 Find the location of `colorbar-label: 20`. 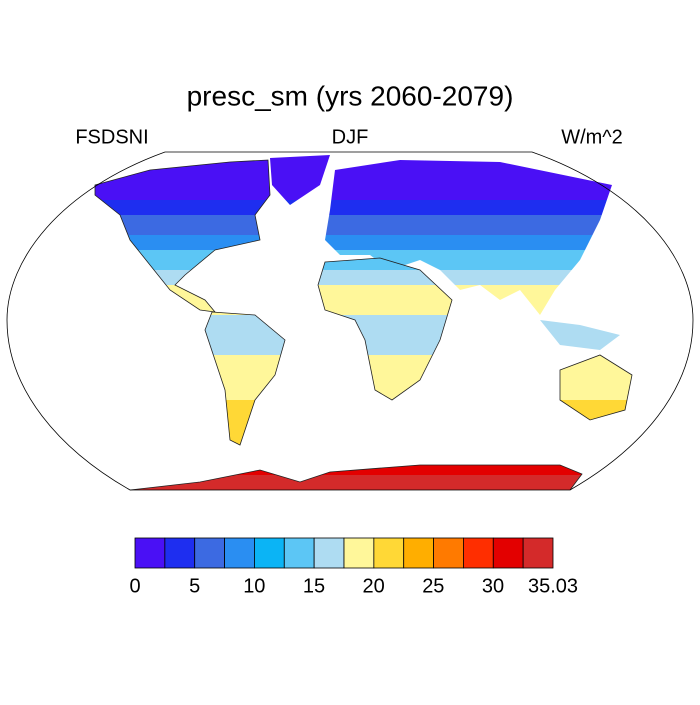

colorbar-label: 20 is located at coordinates (374, 586).